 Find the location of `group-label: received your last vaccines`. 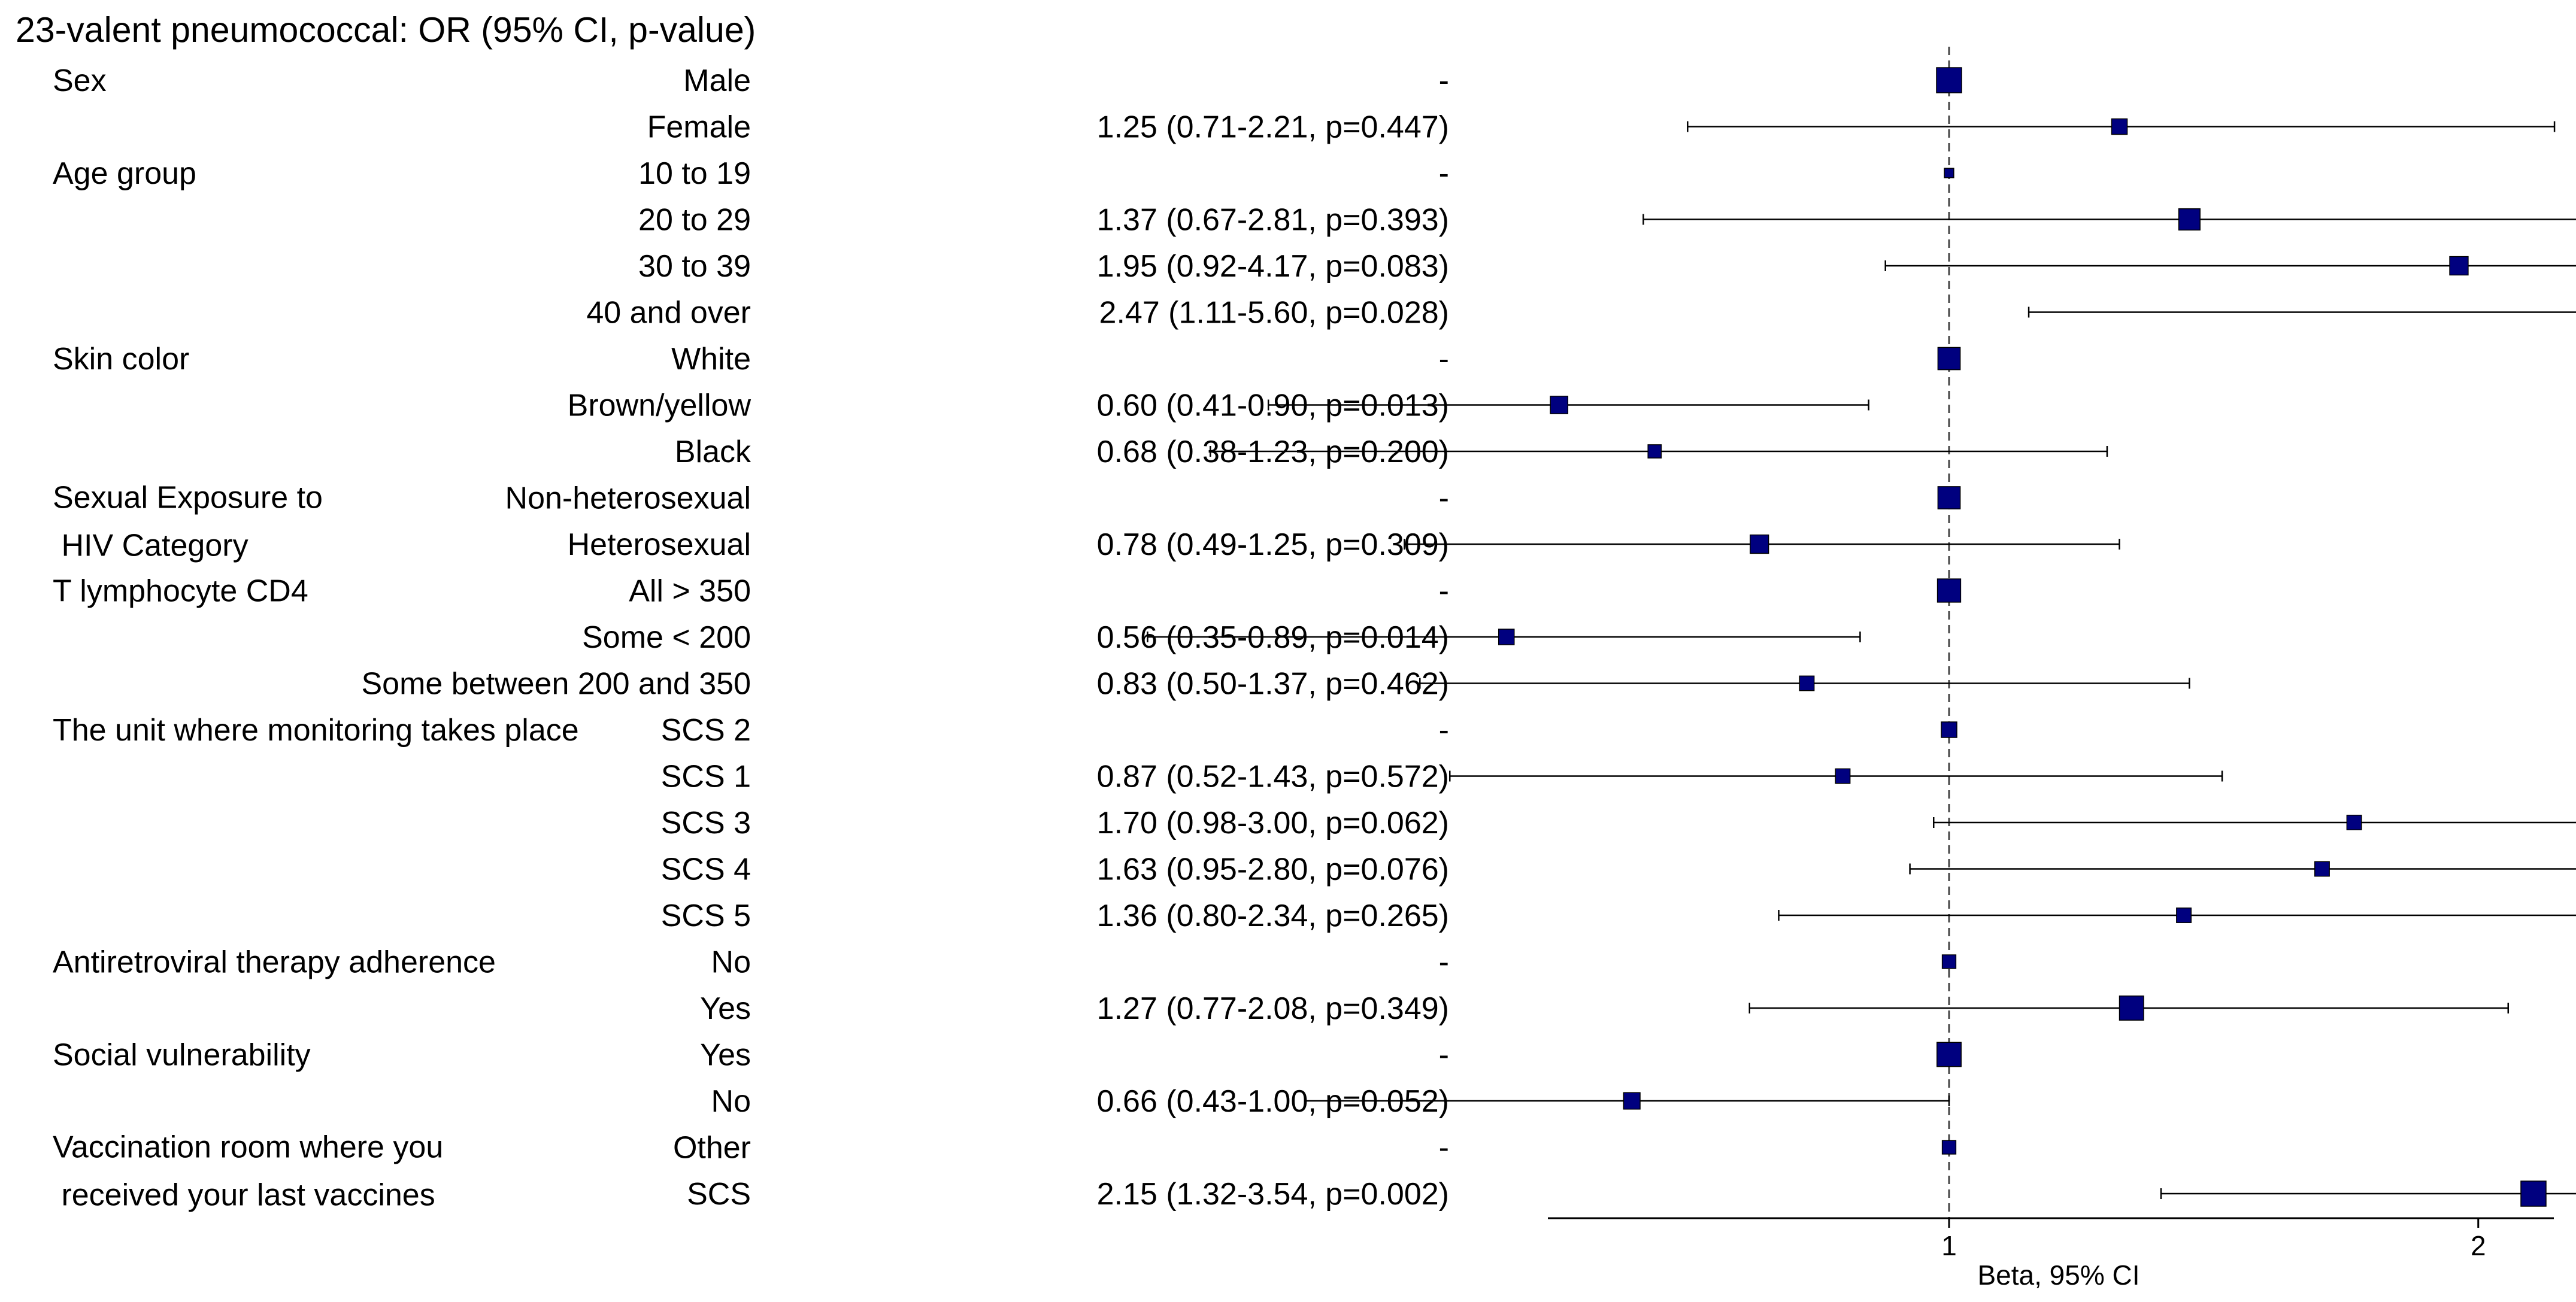

group-label: received your last vaccines is located at coordinates (244, 1195).